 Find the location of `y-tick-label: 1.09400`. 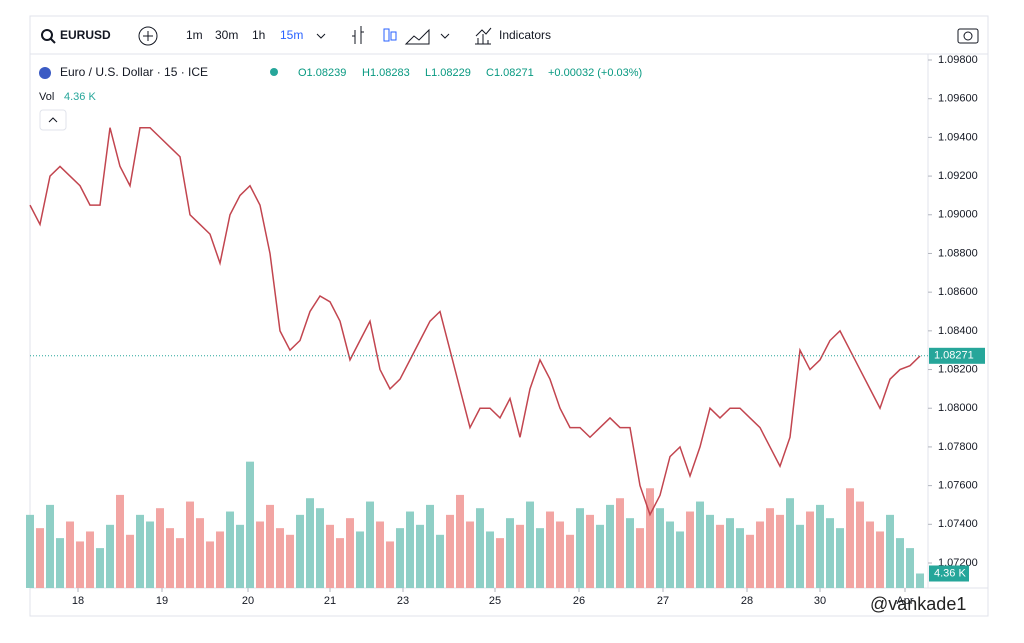

y-tick-label: 1.09400 is located at coordinates (958, 137).